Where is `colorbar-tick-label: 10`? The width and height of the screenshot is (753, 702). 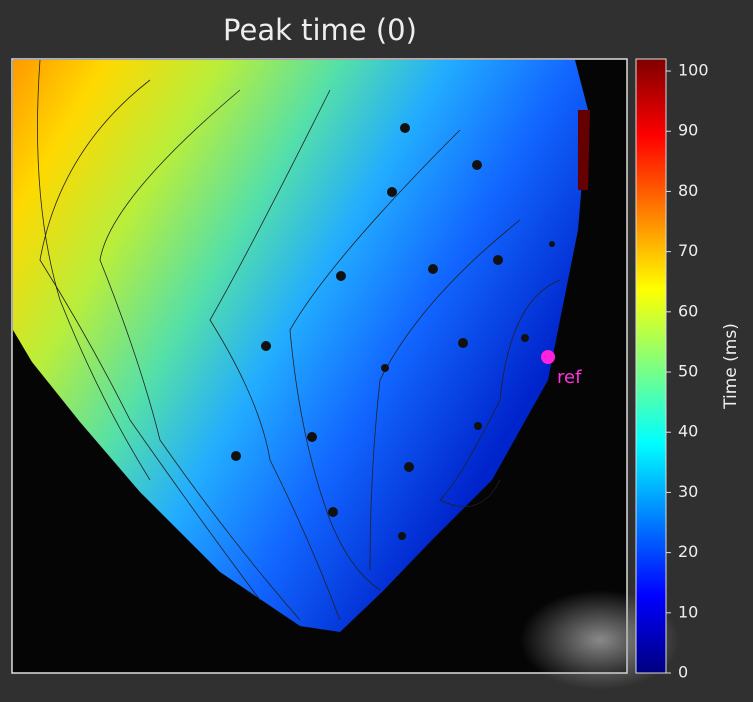 colorbar-tick-label: 10 is located at coordinates (688, 611).